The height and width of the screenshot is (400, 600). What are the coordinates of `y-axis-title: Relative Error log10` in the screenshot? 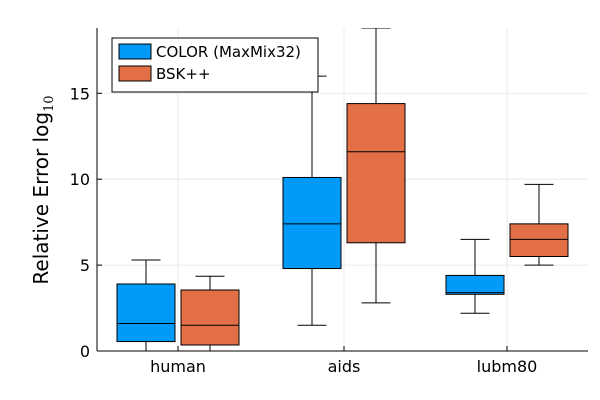 It's located at (43, 189).